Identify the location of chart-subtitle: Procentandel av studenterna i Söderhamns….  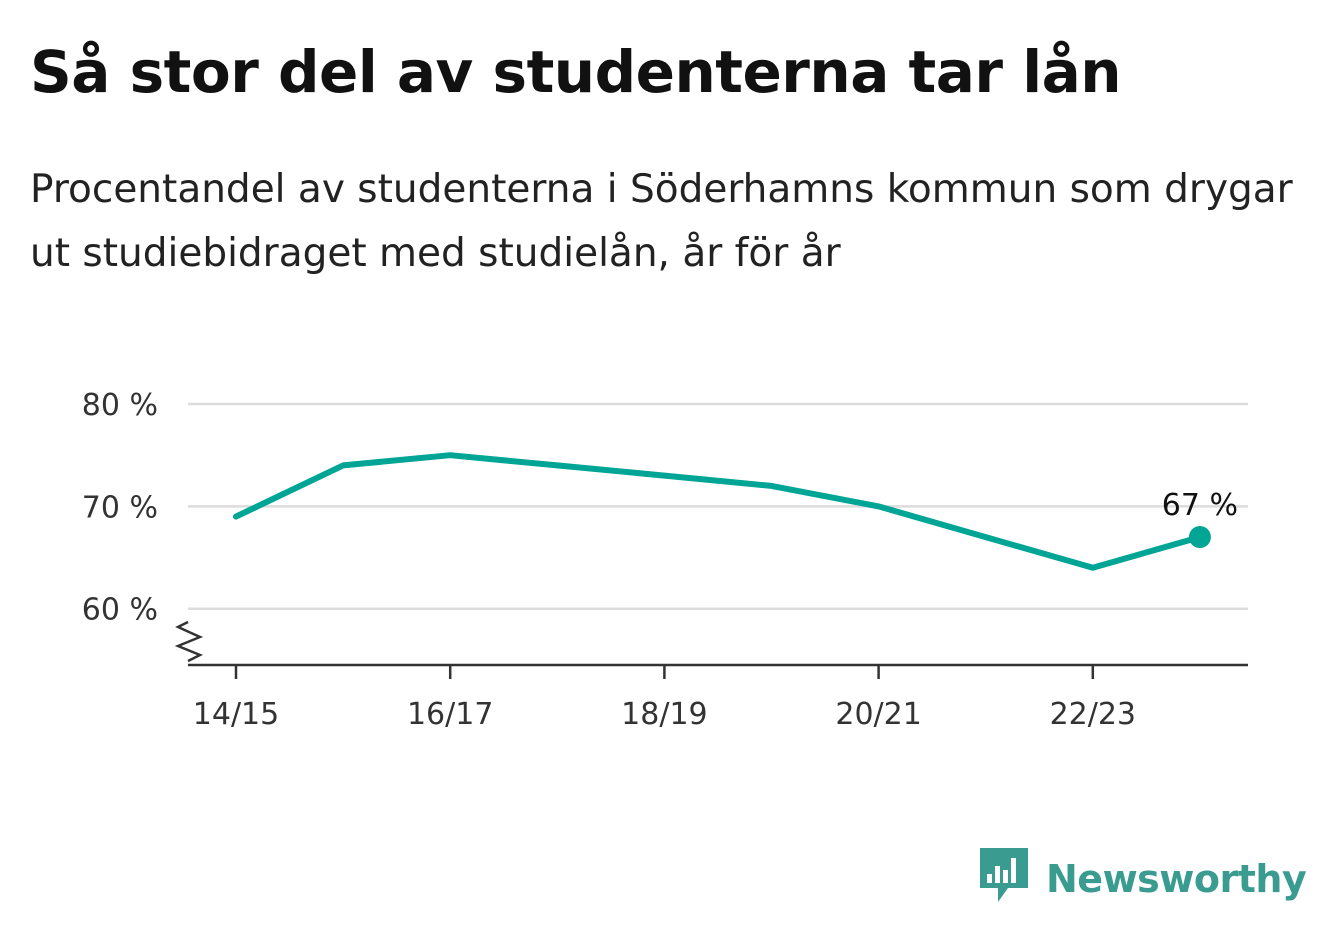
(661, 221).